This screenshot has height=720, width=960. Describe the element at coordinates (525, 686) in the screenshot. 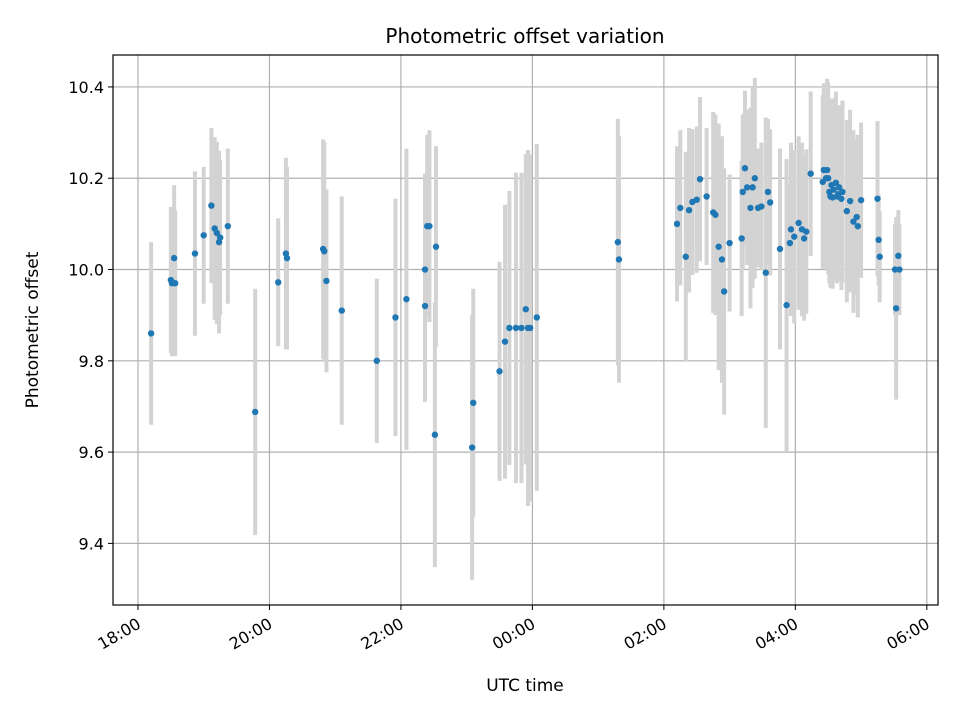

I see `x-axis-label: UTC time` at that location.